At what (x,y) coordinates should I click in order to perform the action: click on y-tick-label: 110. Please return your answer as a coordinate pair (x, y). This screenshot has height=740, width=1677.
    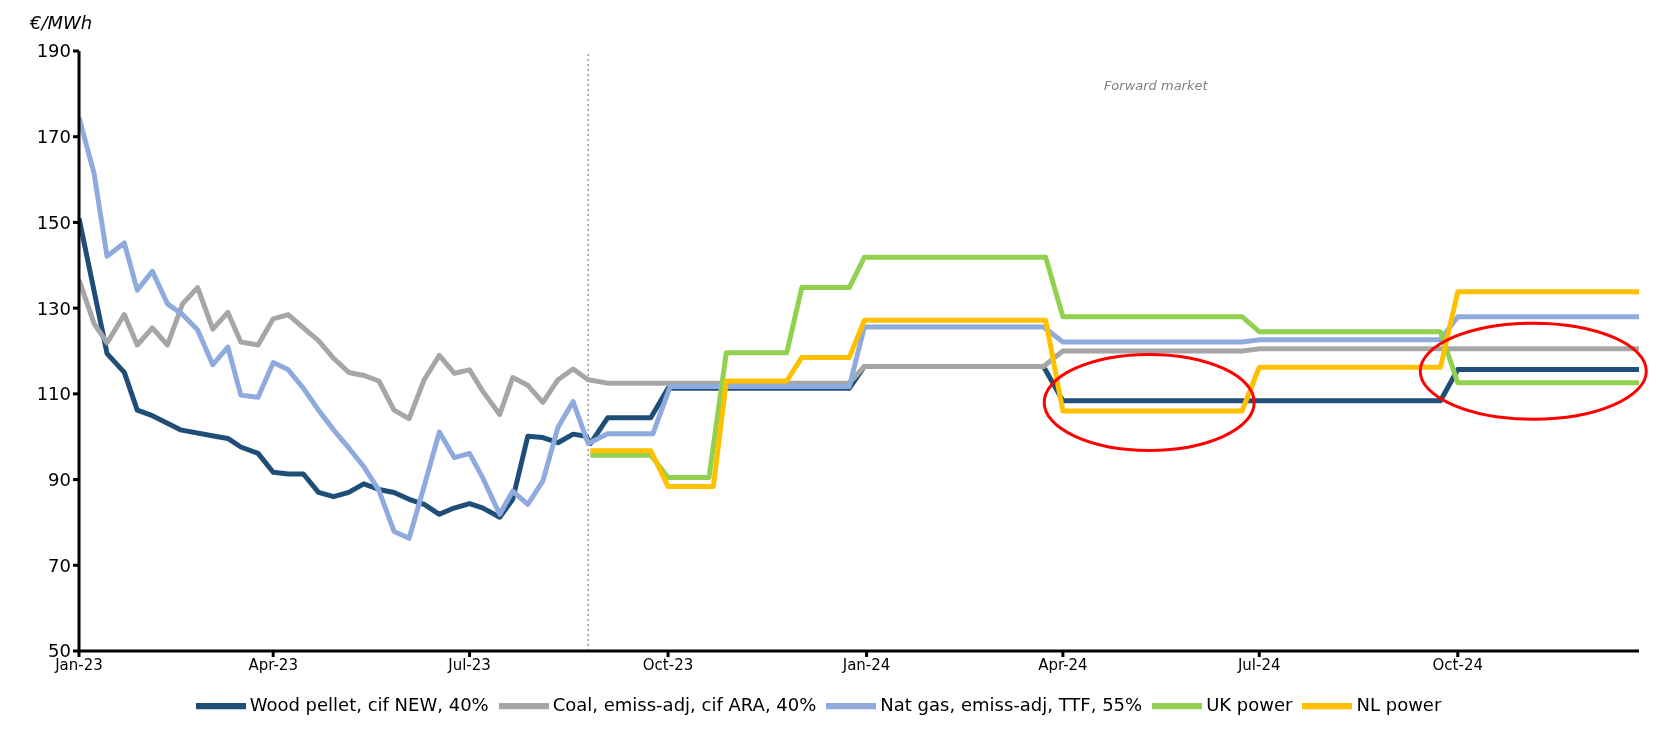
    Looking at the image, I should click on (53, 394).